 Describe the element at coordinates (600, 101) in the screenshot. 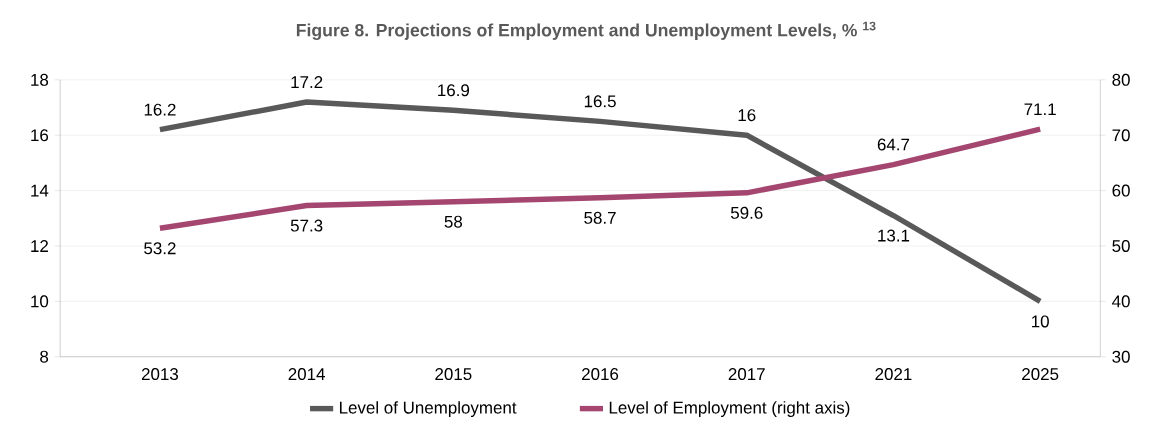

I see `data-label: 16.5` at that location.